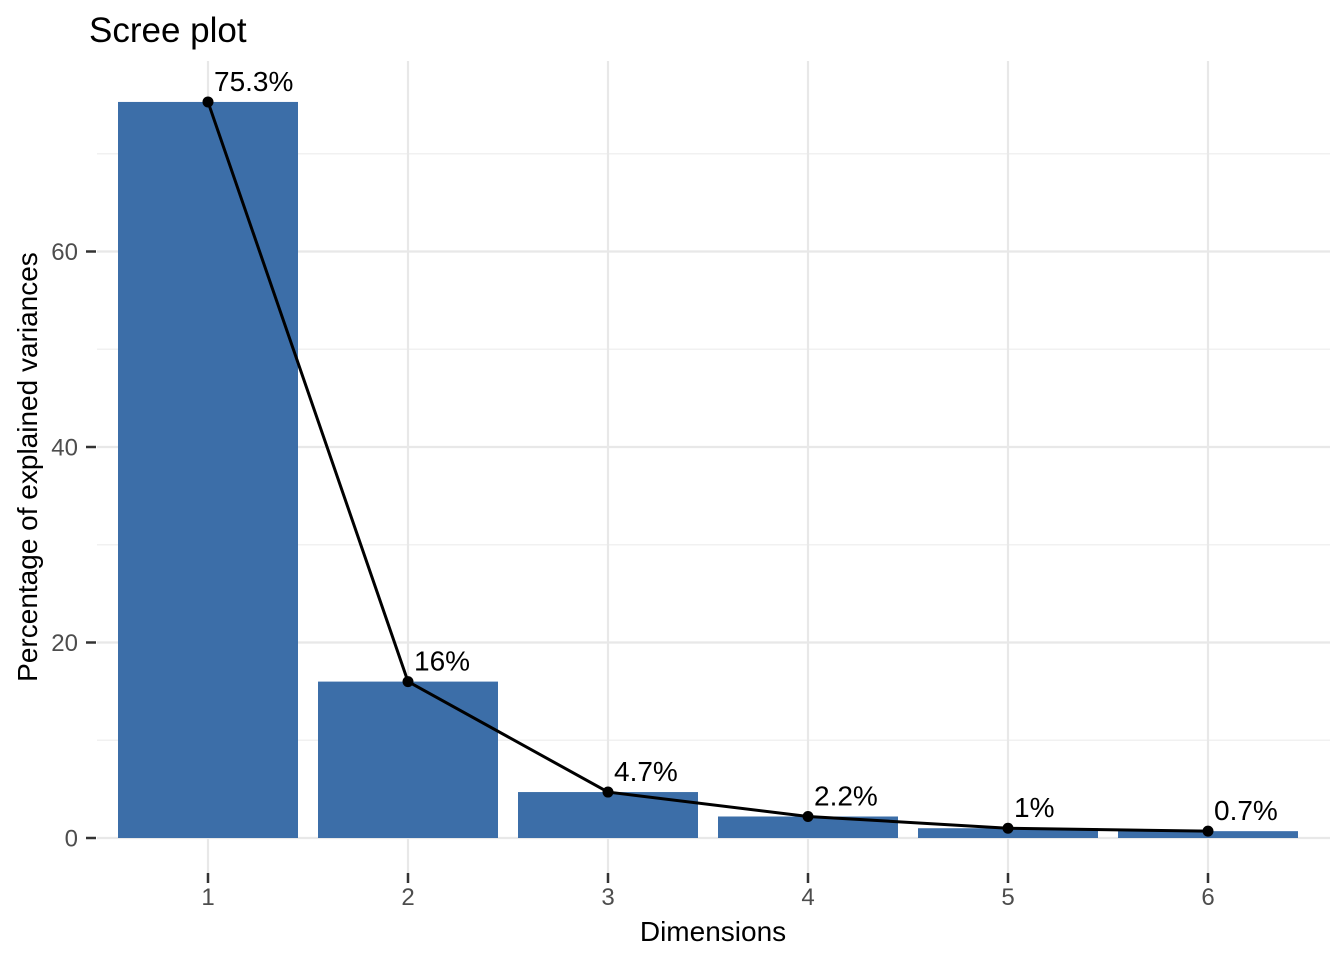  Describe the element at coordinates (64, 448) in the screenshot. I see `y-tick-label: 40` at that location.